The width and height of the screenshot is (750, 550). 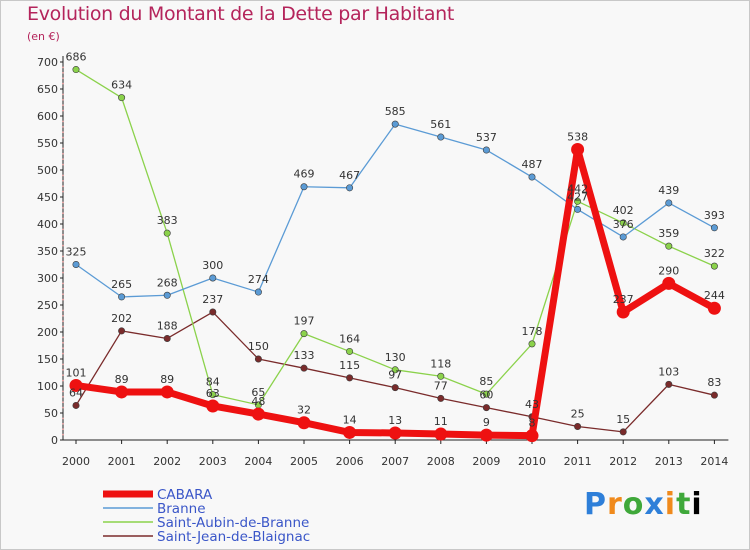 I want to click on data-label: 115, so click(x=349, y=365).